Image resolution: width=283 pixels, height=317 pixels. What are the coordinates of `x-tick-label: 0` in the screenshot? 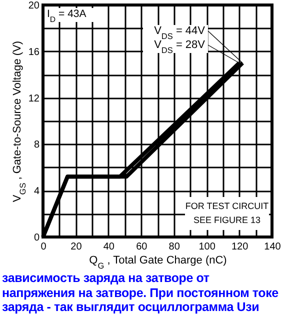 It's located at (43, 247).